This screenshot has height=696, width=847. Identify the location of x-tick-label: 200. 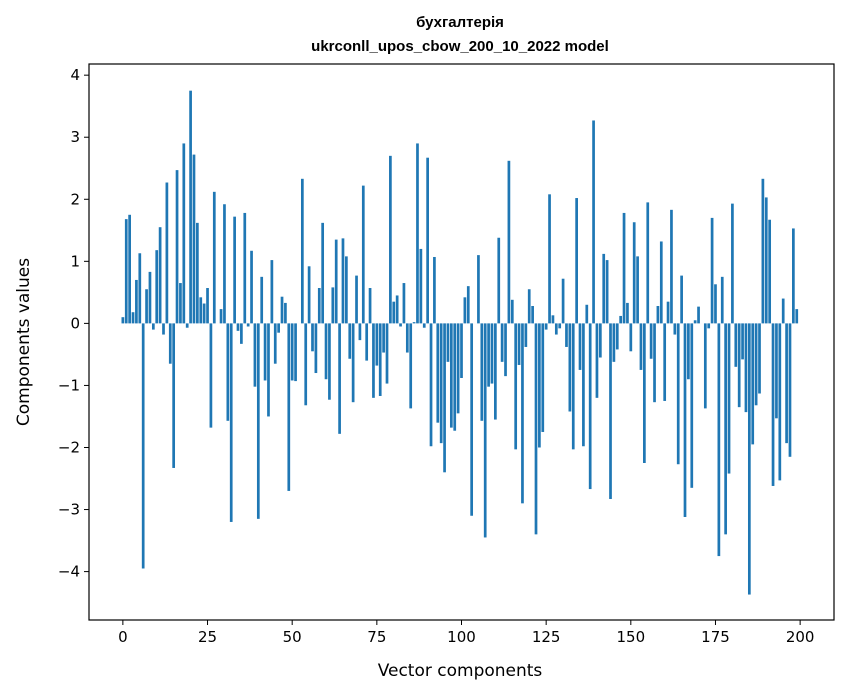
(800, 637).